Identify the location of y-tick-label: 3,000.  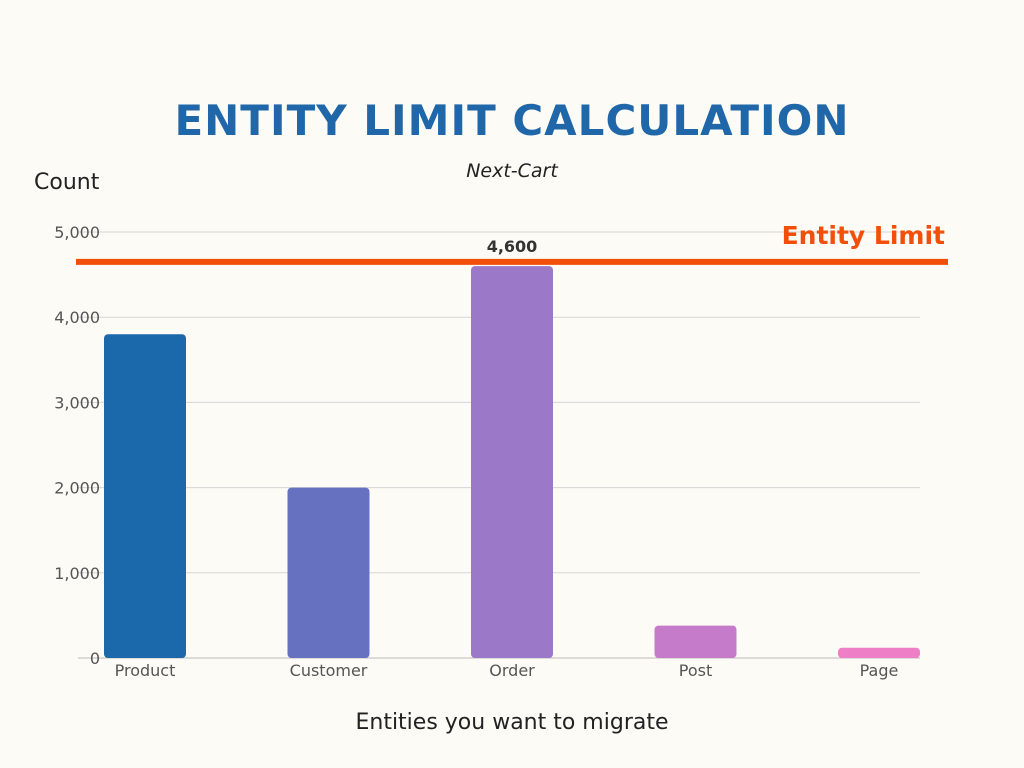
(77, 402).